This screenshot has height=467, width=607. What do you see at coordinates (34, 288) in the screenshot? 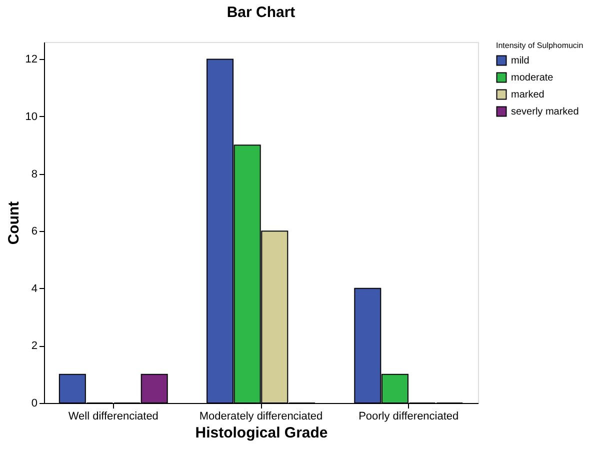
I see `y-tick-label: 4` at bounding box center [34, 288].